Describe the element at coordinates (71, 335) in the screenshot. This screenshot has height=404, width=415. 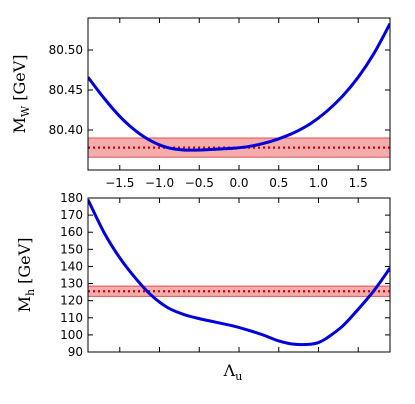
I see `y-tick-label: 100` at that location.